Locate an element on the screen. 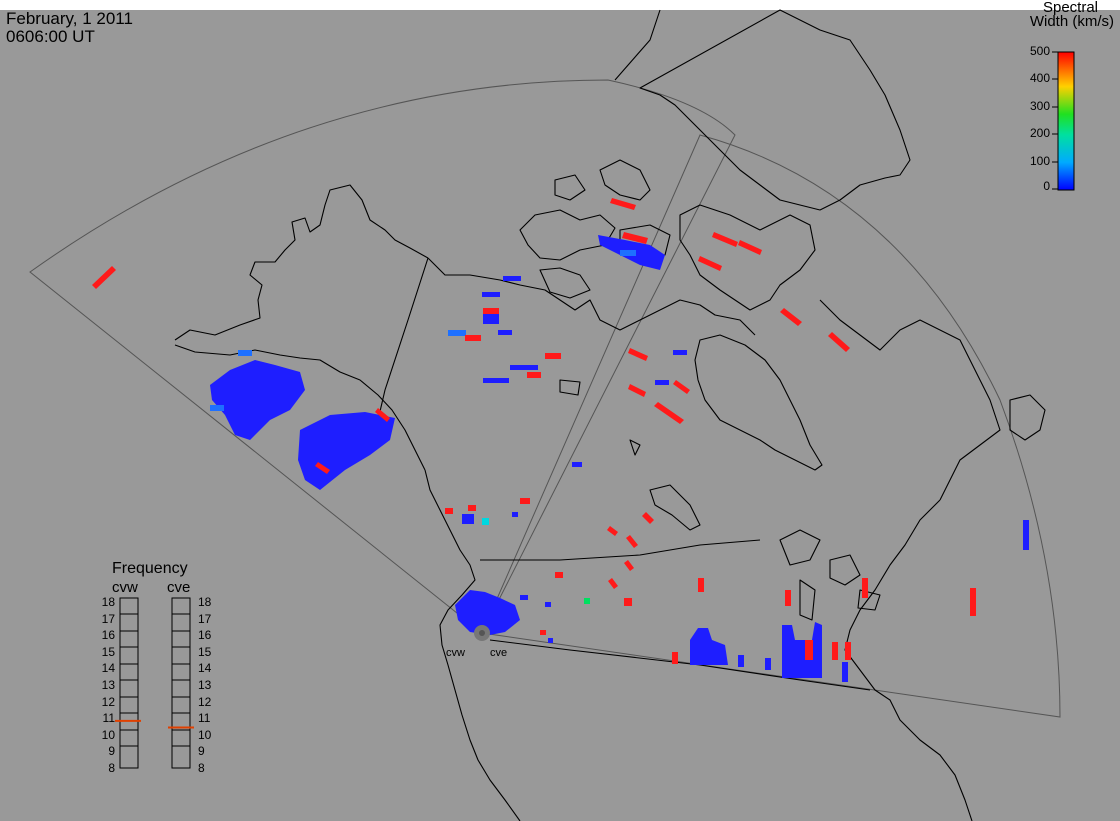  map-time: 0606:00 UT is located at coordinates (50, 36).